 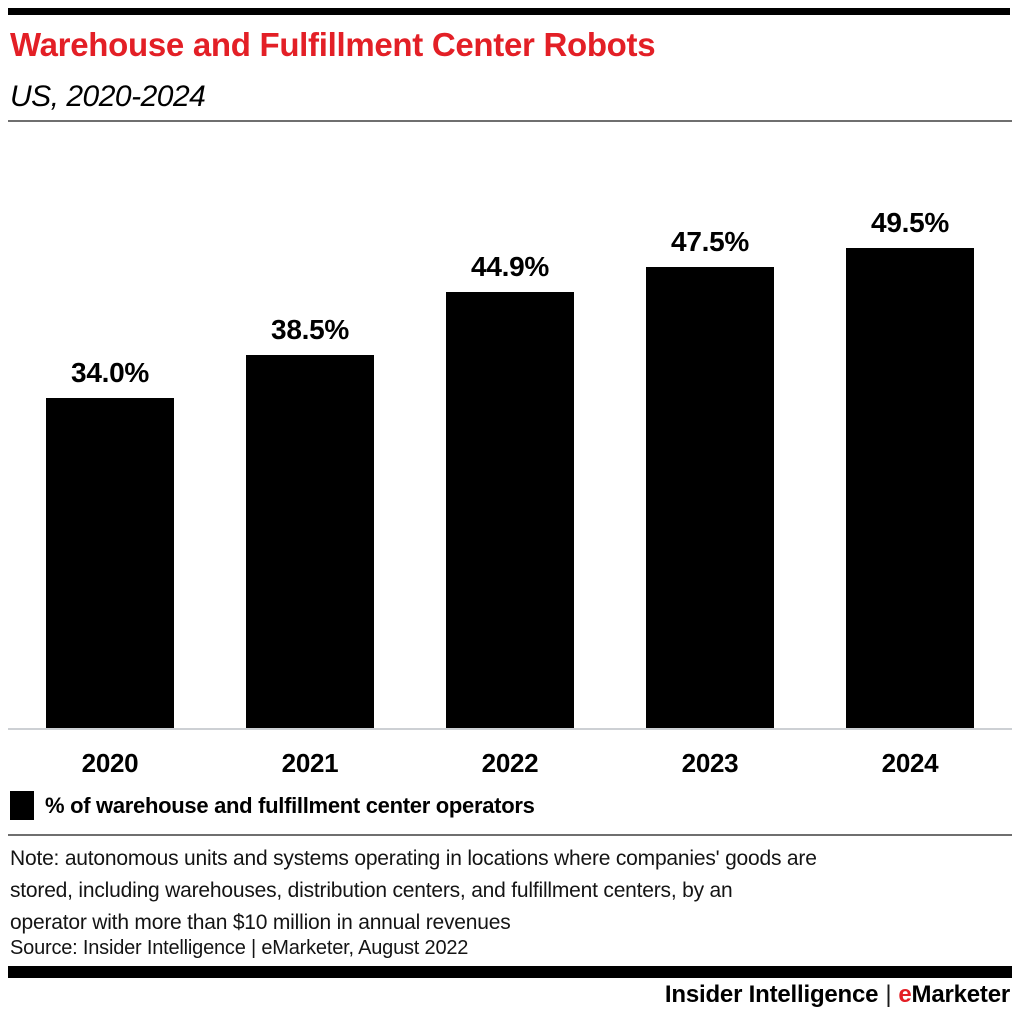 I want to click on x-axis-label-2024: 2024, so click(x=910, y=763).